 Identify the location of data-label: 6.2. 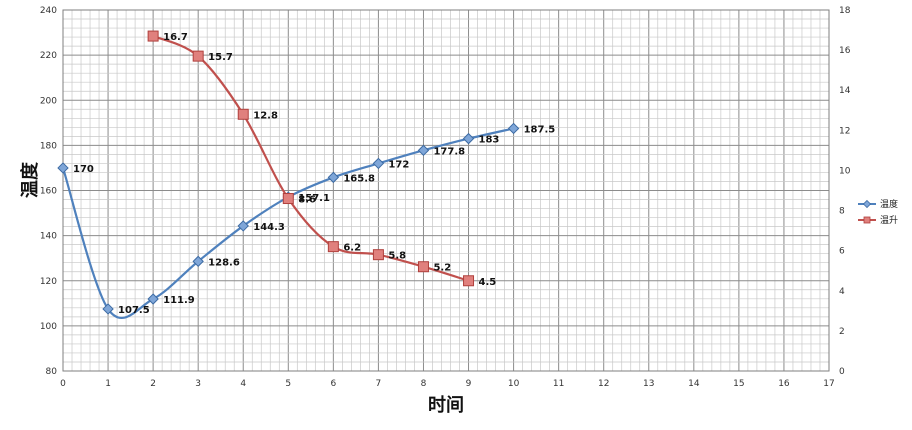
(352, 248).